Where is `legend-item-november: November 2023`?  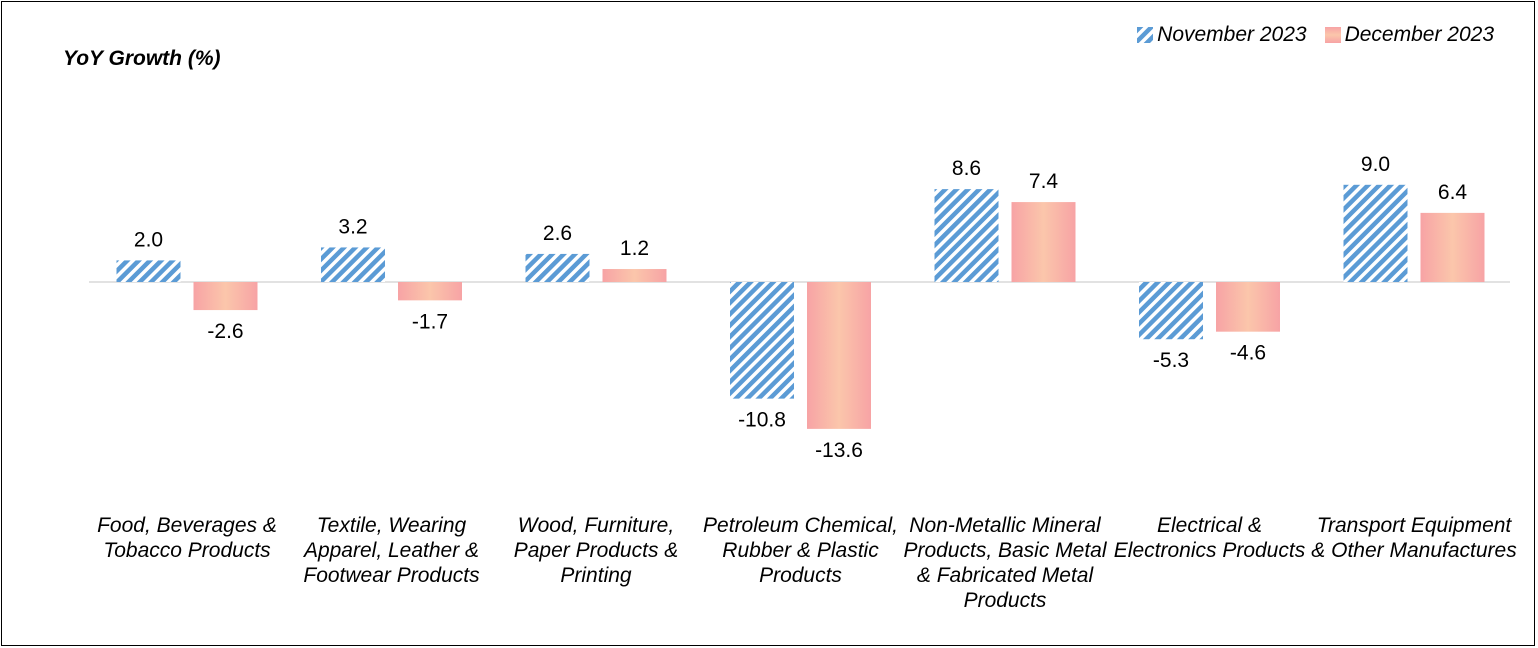
legend-item-november: November 2023 is located at coordinates (1222, 35).